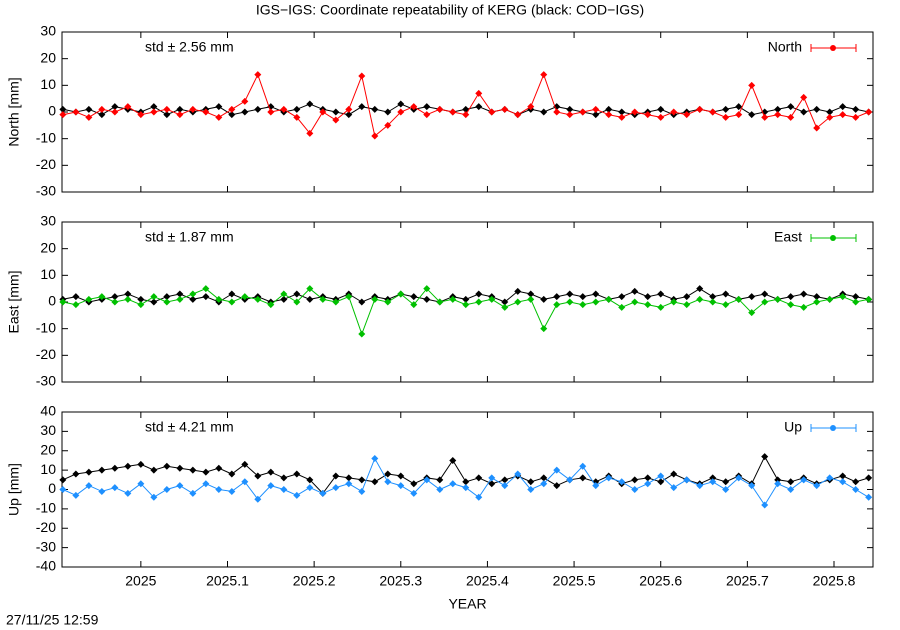 The width and height of the screenshot is (900, 630). I want to click on timestamp: 27/11/25 12:59, so click(52, 620).